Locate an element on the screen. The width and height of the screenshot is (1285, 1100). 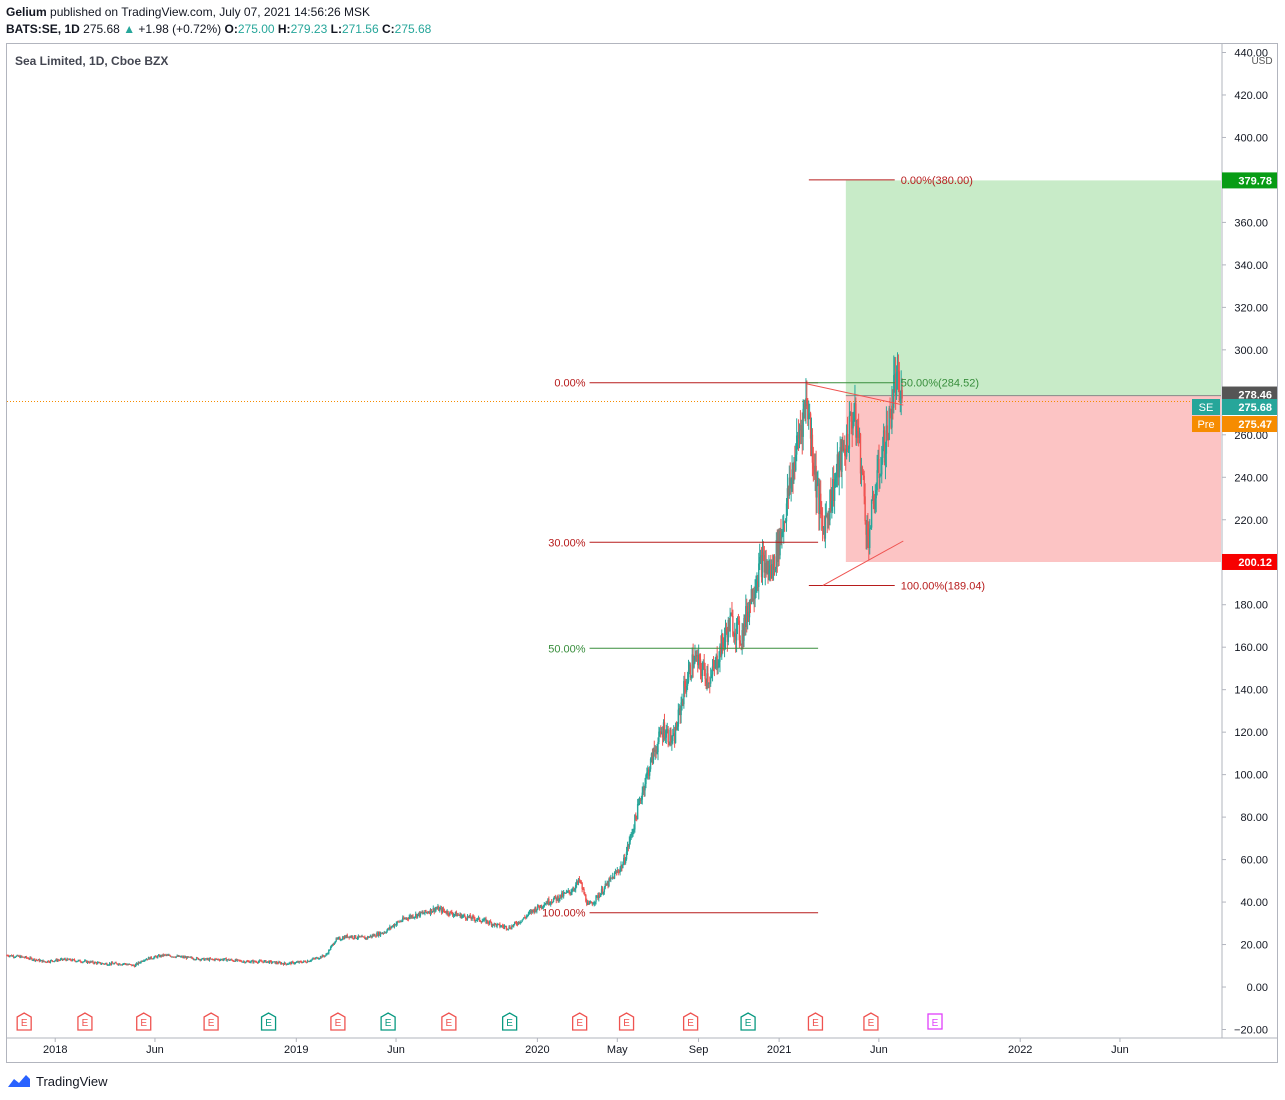
earnings-marker is located at coordinates (24, 1021).